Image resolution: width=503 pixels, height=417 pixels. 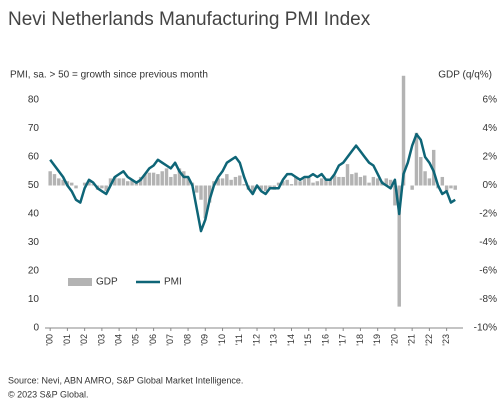 I want to click on x-tick-label: '17, so click(x=343, y=340).